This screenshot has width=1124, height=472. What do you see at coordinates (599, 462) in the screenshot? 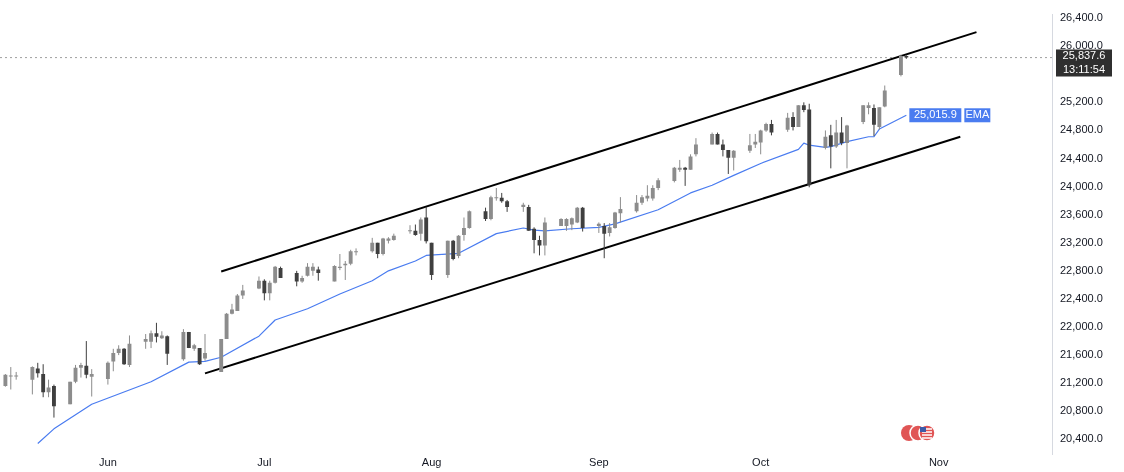
I see `x-tick-label: Sep` at bounding box center [599, 462].